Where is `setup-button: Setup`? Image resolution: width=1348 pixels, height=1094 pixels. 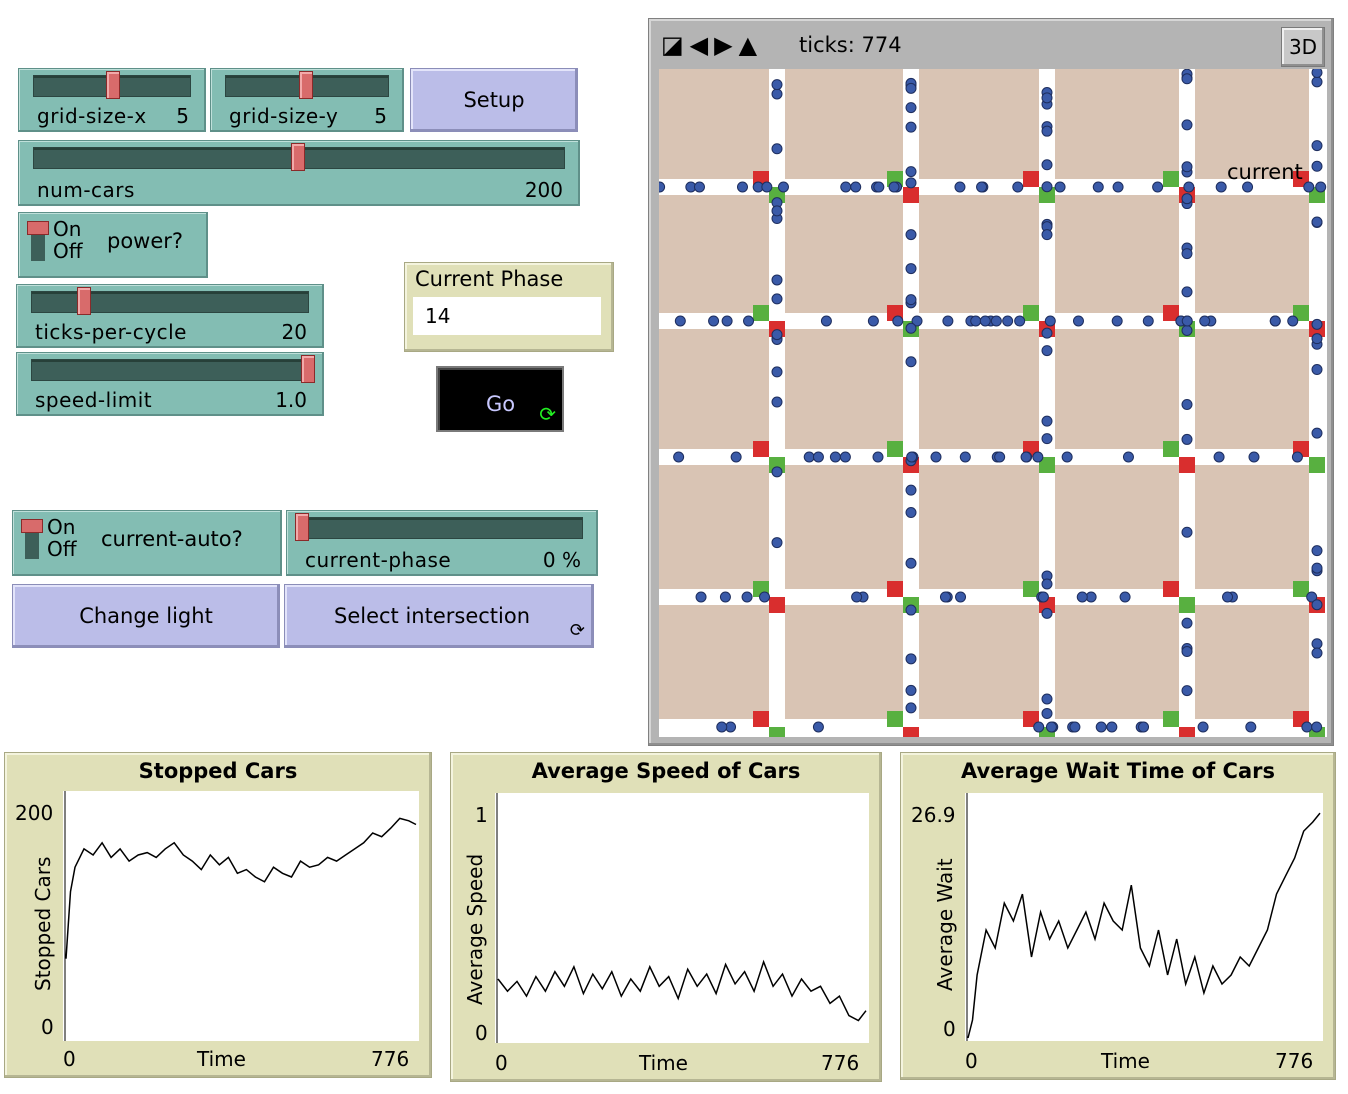
setup-button: Setup is located at coordinates (494, 100).